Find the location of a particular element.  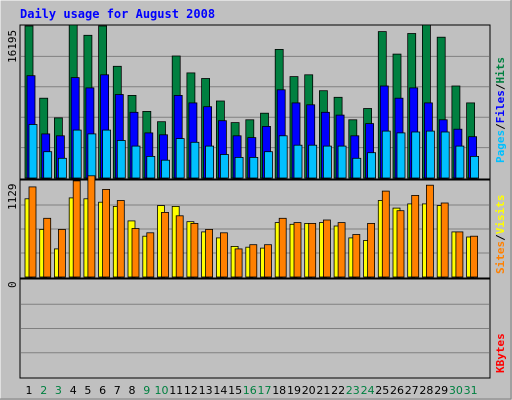

day-label-21: 21 is located at coordinates (323, 390).